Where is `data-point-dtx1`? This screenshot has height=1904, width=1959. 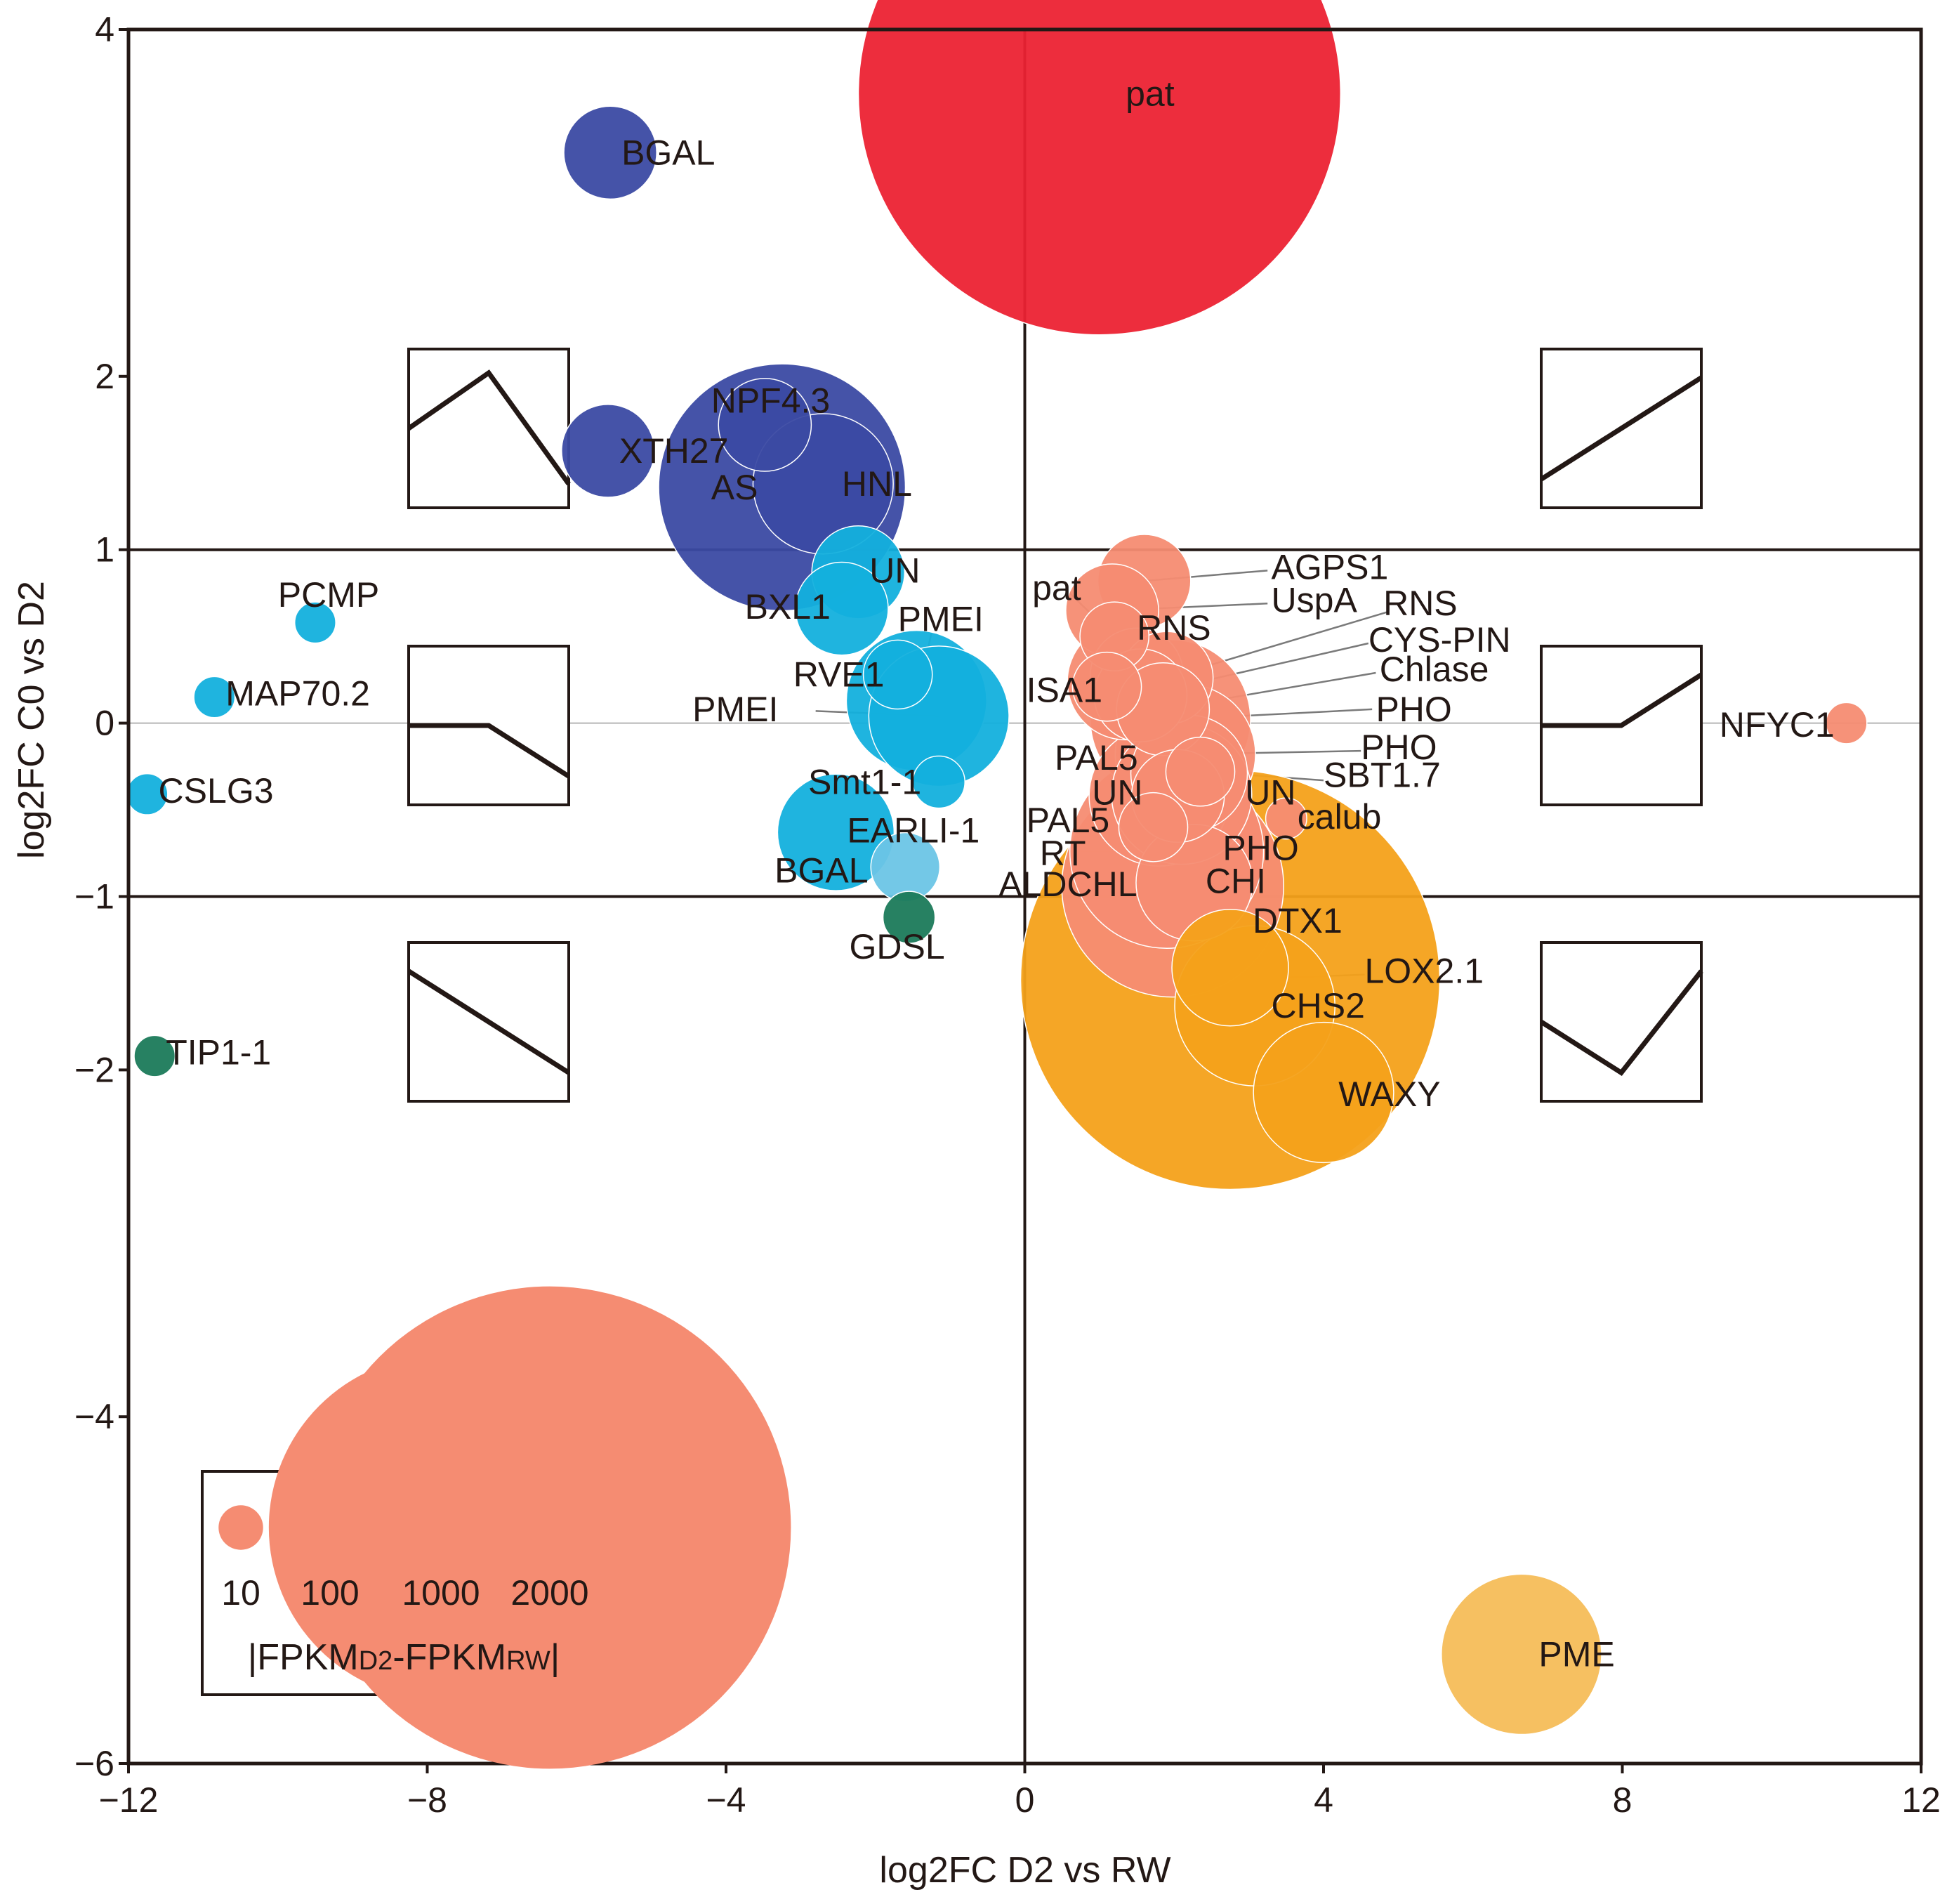
data-point-dtx1 is located at coordinates (1230, 968).